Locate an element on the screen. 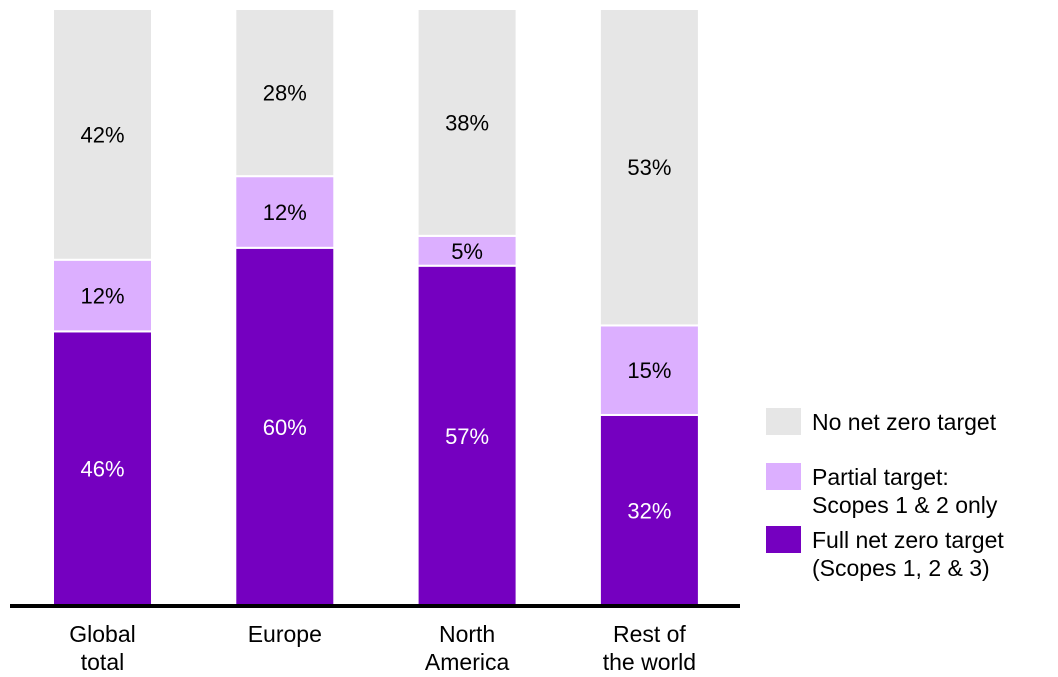  bar-europe-no-net-zero-target-value-label: 28% is located at coordinates (285, 93).